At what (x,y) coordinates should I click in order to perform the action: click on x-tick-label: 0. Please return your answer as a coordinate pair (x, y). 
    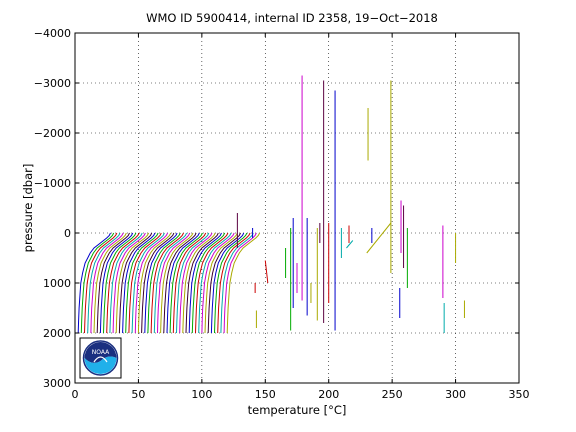
    Looking at the image, I should click on (75, 394).